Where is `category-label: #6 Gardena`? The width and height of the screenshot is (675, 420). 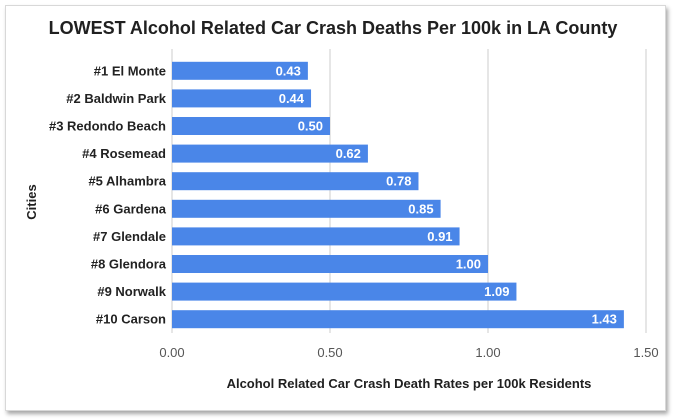 category-label: #6 Gardena is located at coordinates (131, 208).